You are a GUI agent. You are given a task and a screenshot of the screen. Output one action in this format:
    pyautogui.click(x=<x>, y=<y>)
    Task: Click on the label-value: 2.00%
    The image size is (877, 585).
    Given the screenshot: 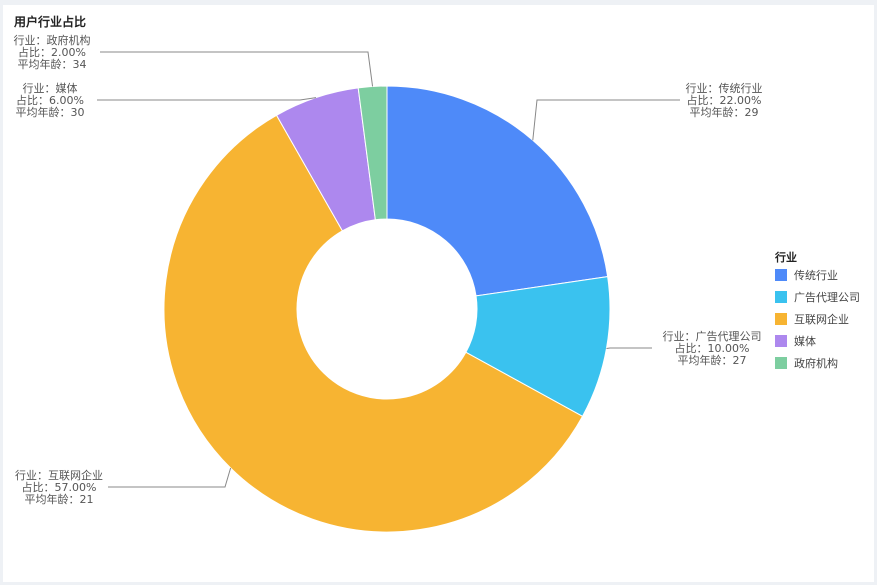 What is the action you would take?
    pyautogui.click(x=68, y=52)
    